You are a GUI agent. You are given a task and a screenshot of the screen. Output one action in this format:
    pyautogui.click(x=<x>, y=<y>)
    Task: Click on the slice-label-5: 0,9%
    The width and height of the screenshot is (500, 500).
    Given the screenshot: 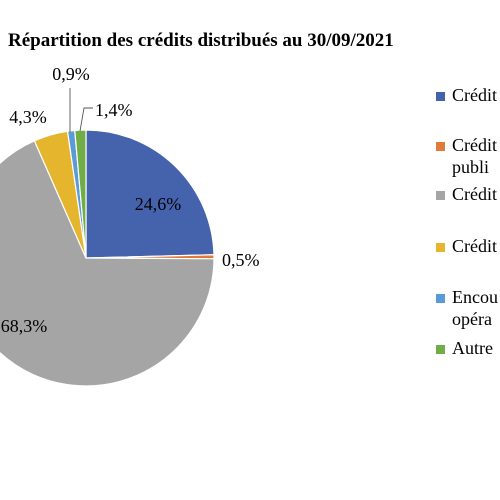 What is the action you would take?
    pyautogui.click(x=71, y=74)
    